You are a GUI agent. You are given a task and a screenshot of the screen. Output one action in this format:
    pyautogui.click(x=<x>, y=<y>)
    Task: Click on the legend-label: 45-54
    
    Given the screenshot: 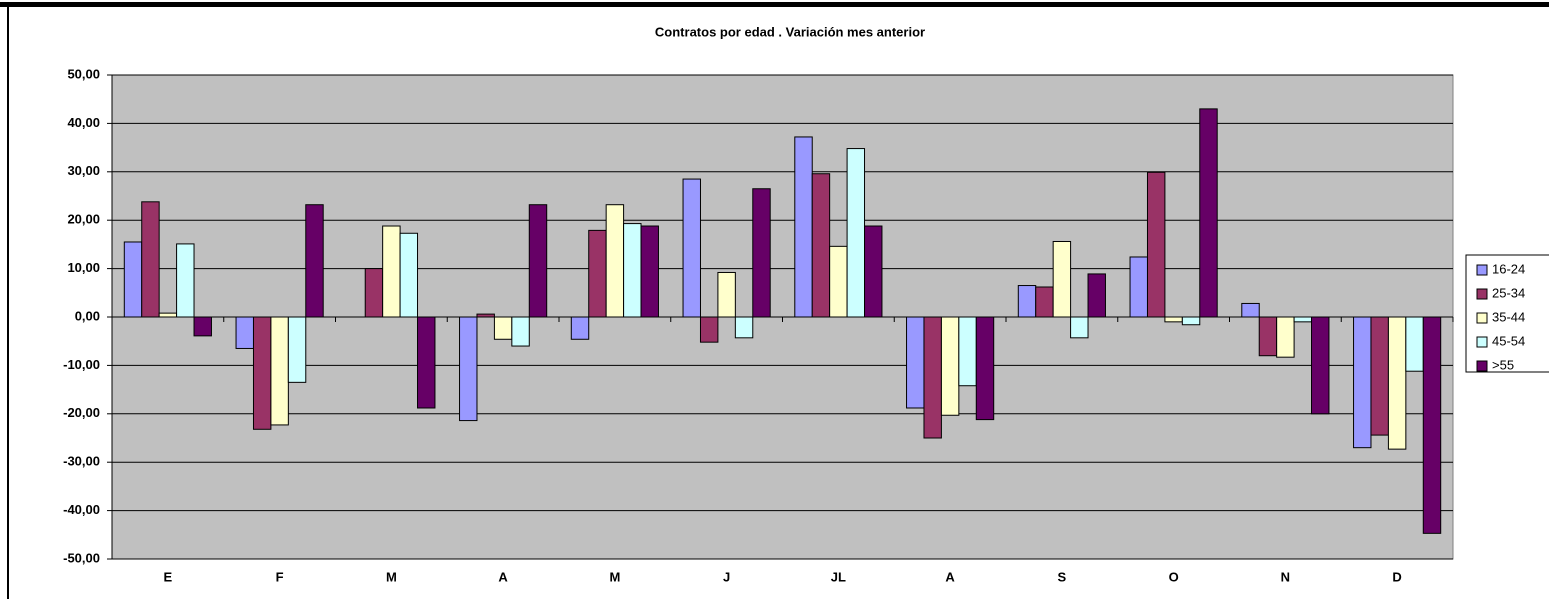 What is the action you would take?
    pyautogui.click(x=1508, y=340)
    